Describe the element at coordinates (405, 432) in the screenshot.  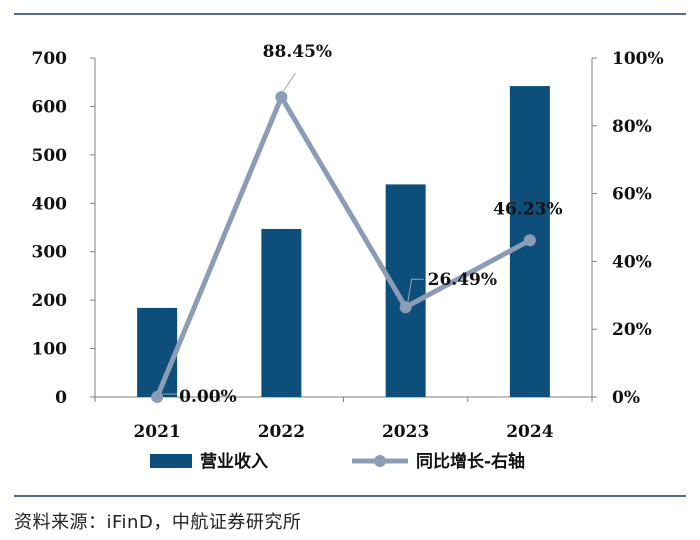
I see `x-tick-label: 2023` at that location.